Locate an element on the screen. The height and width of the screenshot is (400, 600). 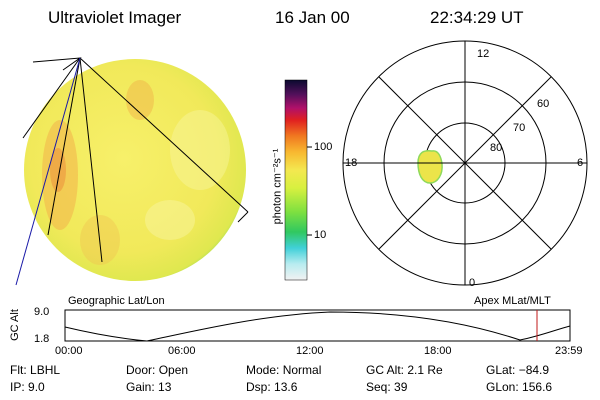
info-ip: IP: 9.0 is located at coordinates (27, 387).